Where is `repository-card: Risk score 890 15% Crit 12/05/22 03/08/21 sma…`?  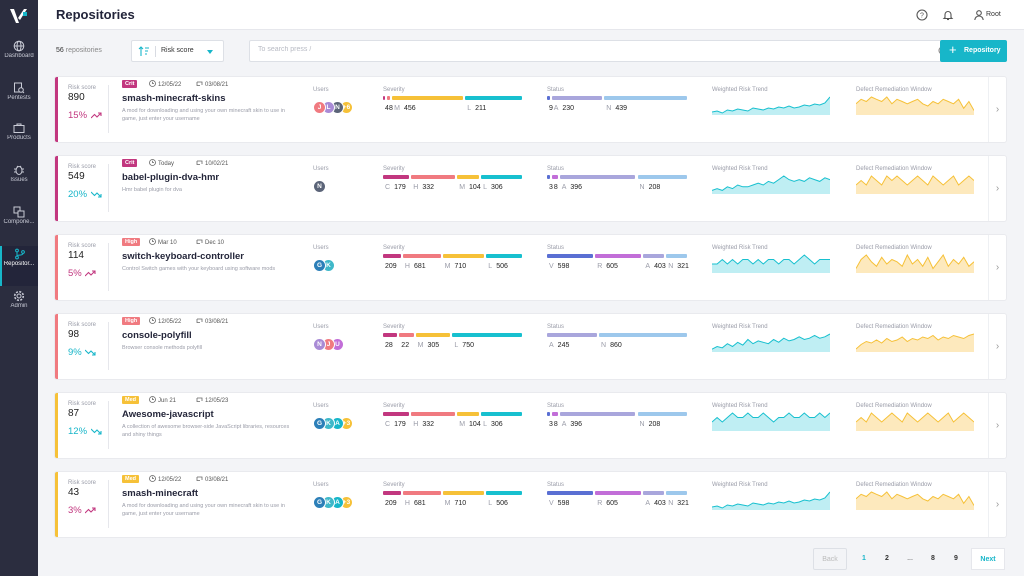
repository-card: Risk score 890 15% Crit 12/05/22 03/08/21 sma… is located at coordinates (530, 109).